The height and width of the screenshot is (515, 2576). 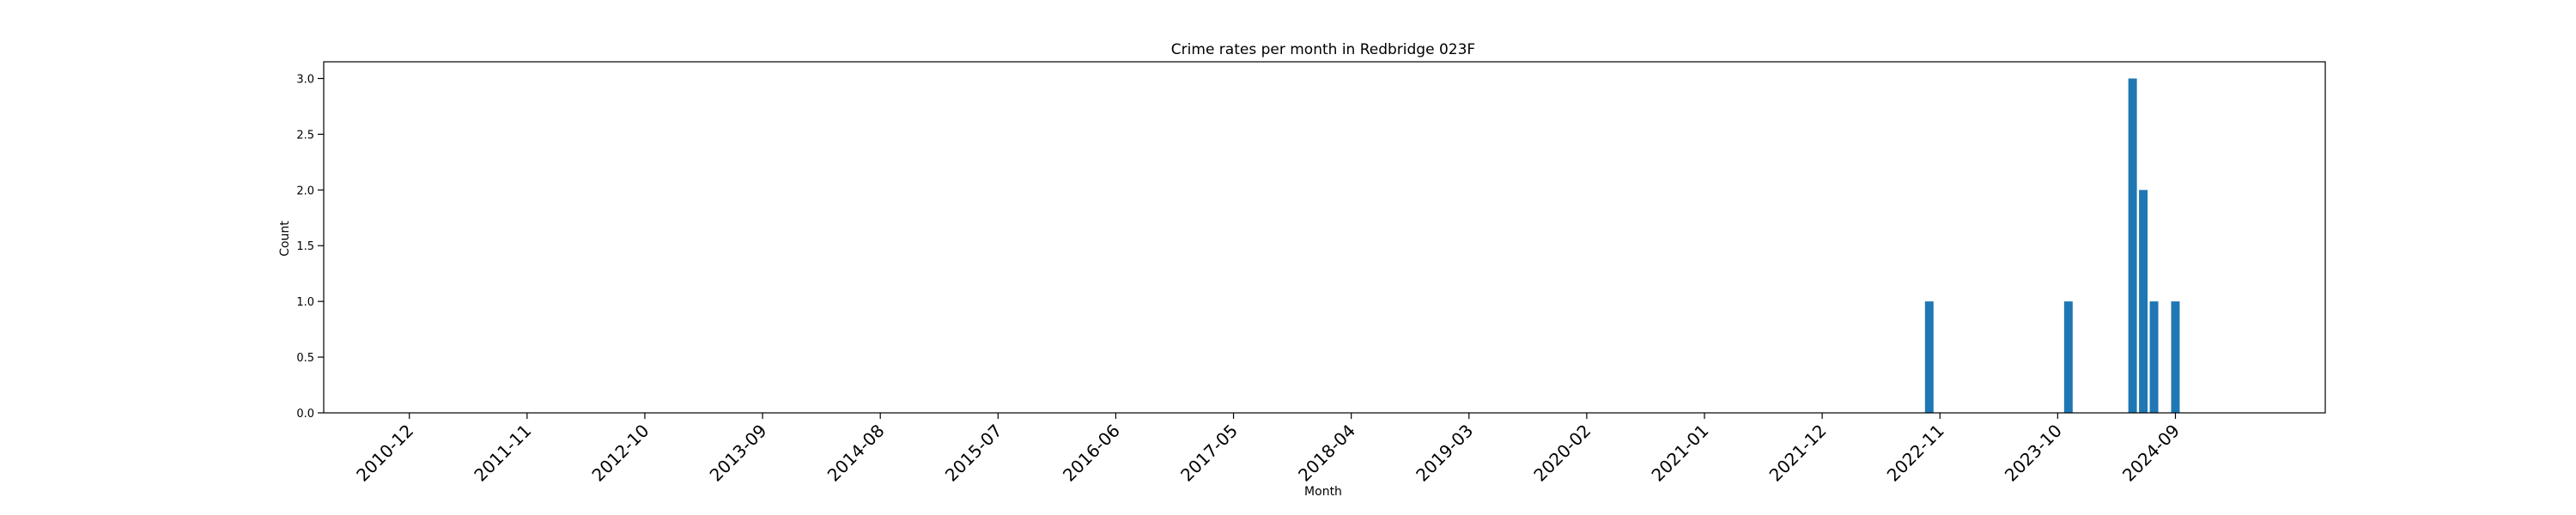 What do you see at coordinates (856, 453) in the screenshot?
I see `x-tick-label: 2014-08` at bounding box center [856, 453].